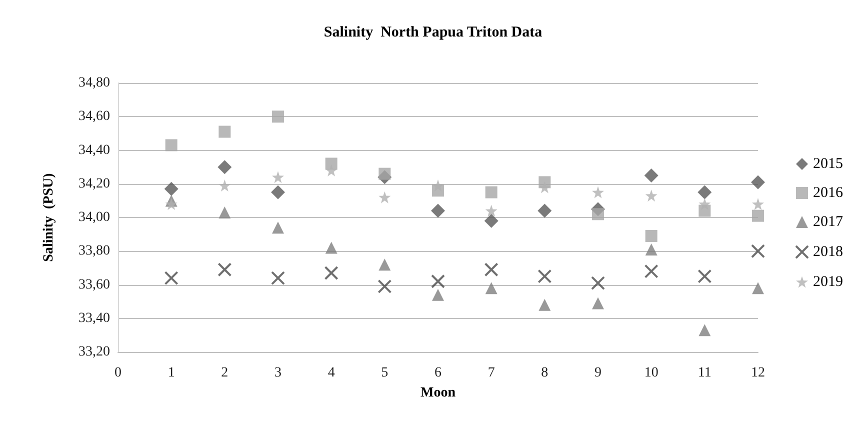  I want to click on chart-title: Salinity North Papua Triton Data, so click(433, 32).